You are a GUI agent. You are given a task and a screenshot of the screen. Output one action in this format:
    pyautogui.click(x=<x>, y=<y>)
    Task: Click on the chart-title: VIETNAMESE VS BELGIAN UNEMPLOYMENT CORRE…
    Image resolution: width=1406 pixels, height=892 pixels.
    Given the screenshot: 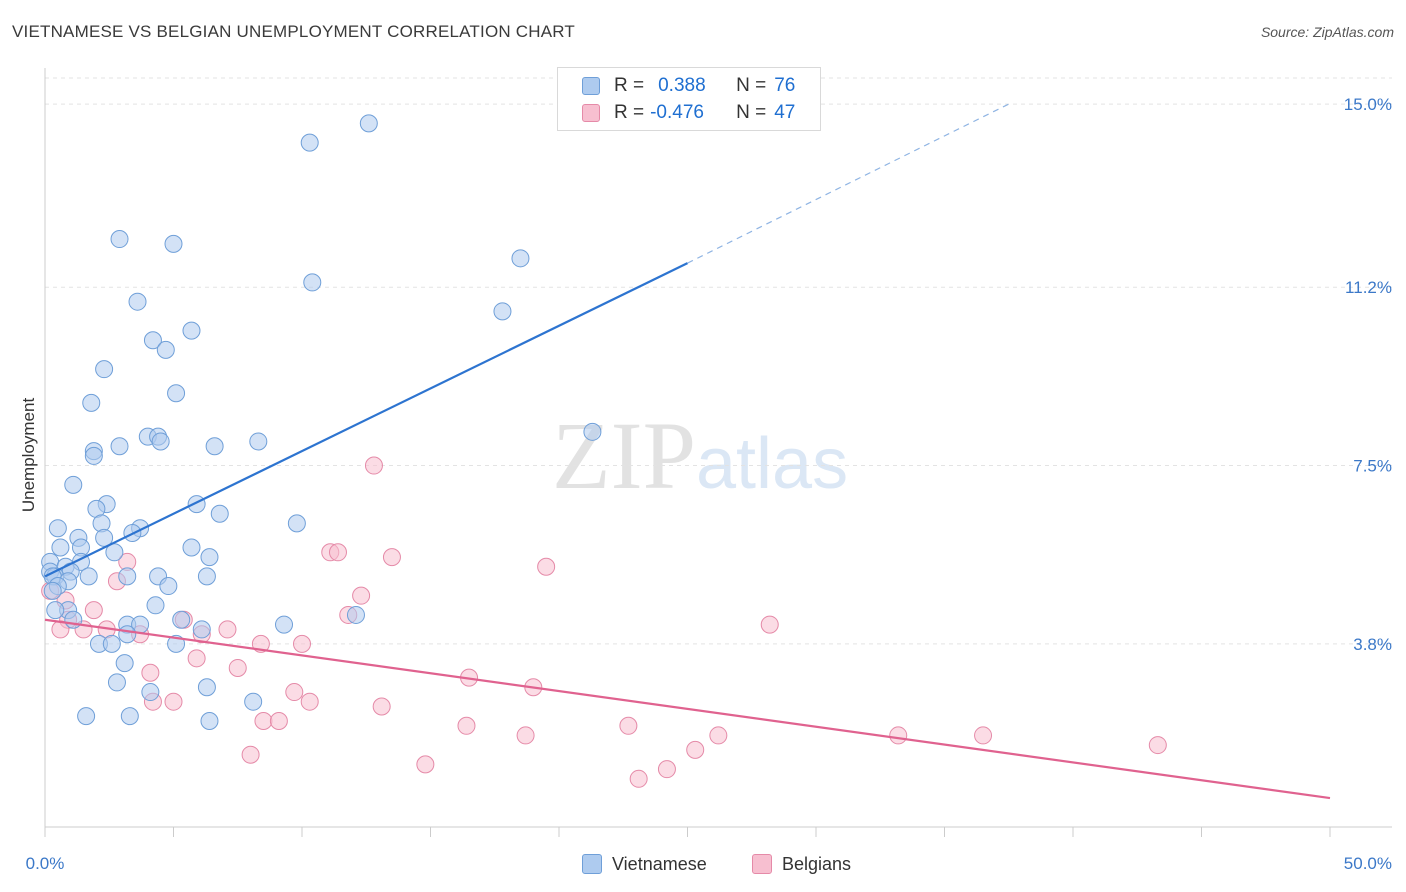 What is the action you would take?
    pyautogui.click(x=294, y=31)
    